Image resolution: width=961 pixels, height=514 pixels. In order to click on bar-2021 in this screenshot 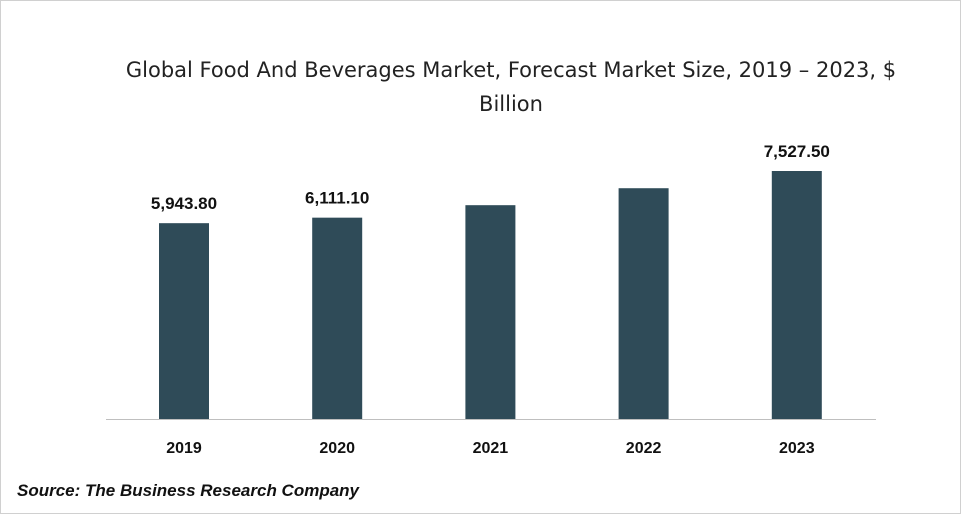, I will do `click(490, 312)`.